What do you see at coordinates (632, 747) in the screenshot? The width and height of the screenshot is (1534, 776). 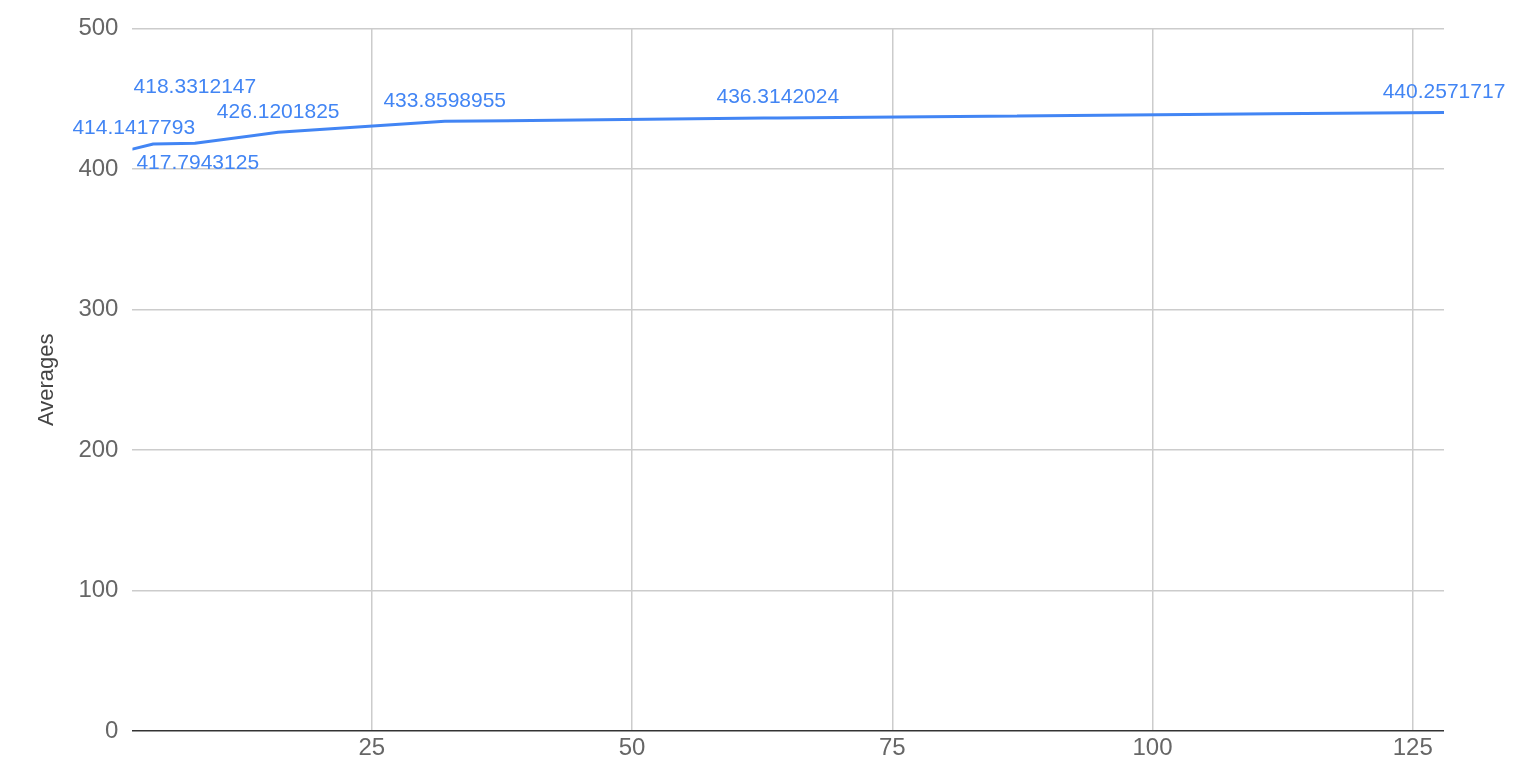 I see `x-tick-label: 50` at bounding box center [632, 747].